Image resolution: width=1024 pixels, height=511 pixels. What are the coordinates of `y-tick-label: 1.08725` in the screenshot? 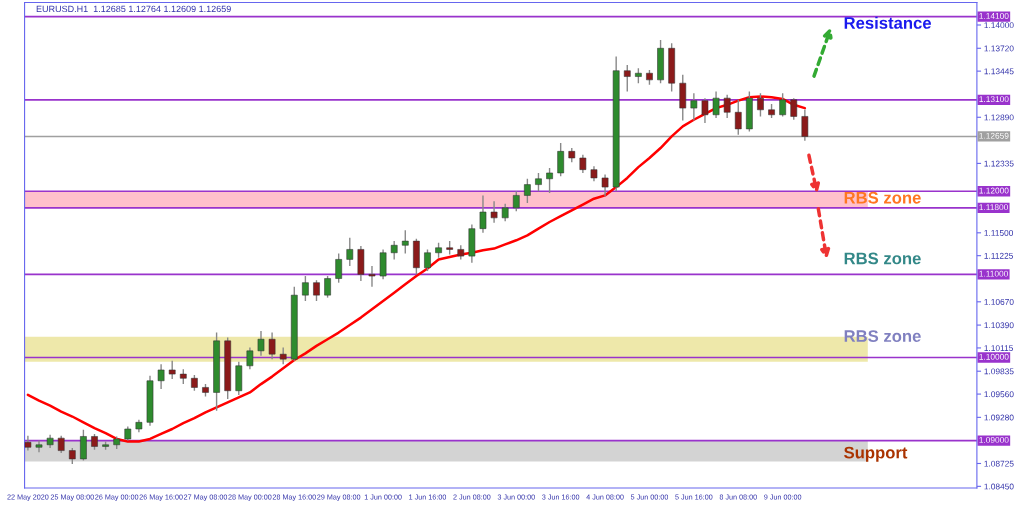 It's located at (999, 463).